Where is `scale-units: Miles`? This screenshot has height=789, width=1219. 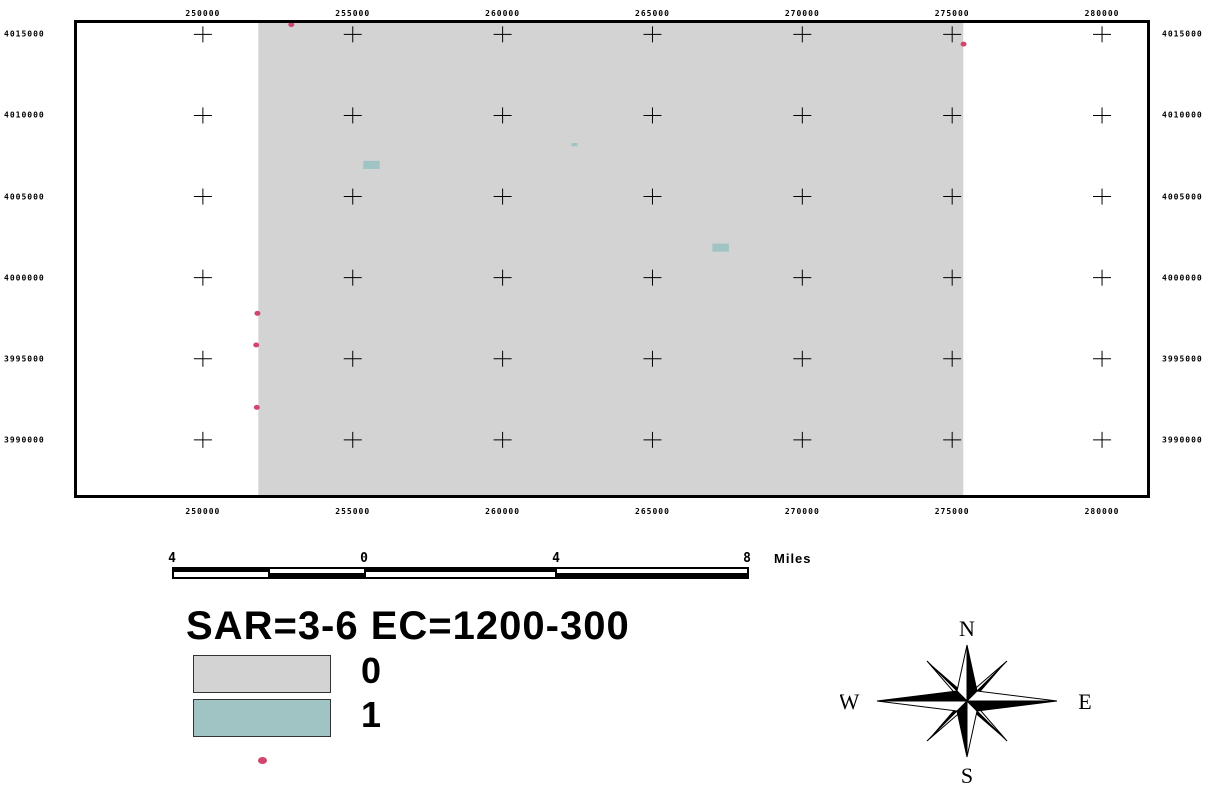 scale-units: Miles is located at coordinates (793, 558).